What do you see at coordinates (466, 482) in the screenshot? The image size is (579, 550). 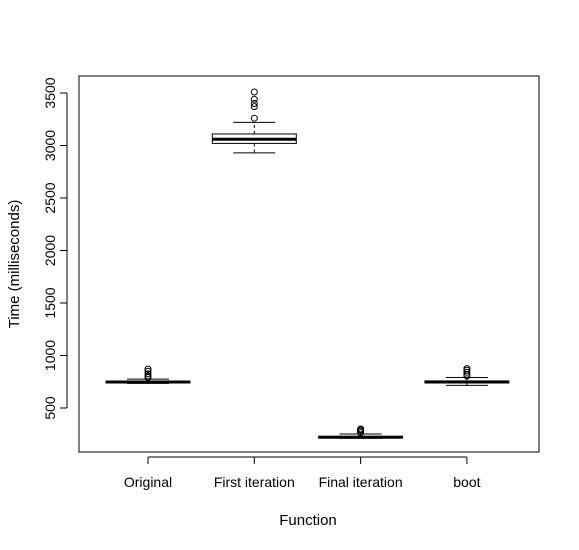 I see `x-tick-label: boot` at bounding box center [466, 482].